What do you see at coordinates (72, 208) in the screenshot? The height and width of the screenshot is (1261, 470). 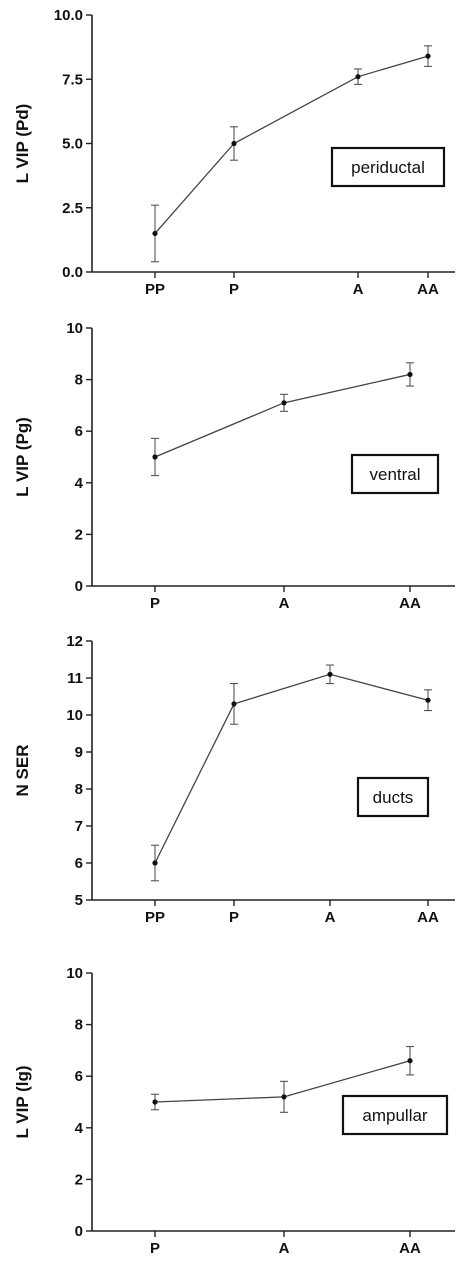 I see `y-tick-label: 2.5` at bounding box center [72, 208].